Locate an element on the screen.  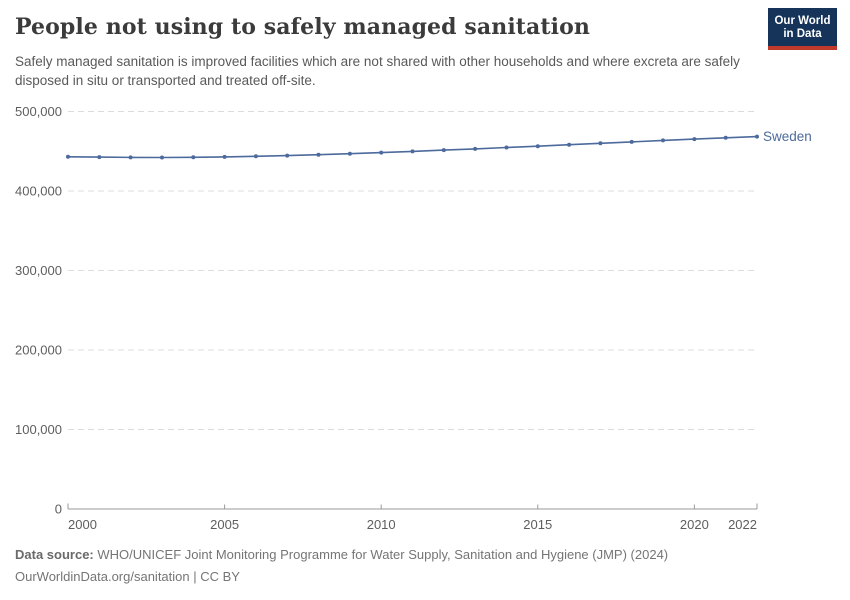
series-end-label: Sweden is located at coordinates (787, 136).